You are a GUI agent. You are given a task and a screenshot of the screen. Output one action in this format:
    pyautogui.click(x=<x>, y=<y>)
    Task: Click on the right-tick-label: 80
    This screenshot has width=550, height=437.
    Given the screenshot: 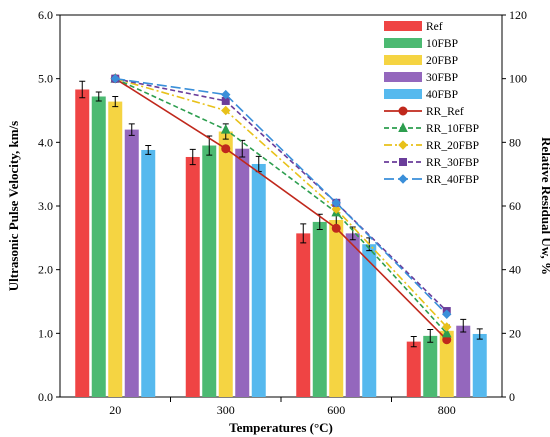 What is the action you would take?
    pyautogui.click(x=515, y=142)
    